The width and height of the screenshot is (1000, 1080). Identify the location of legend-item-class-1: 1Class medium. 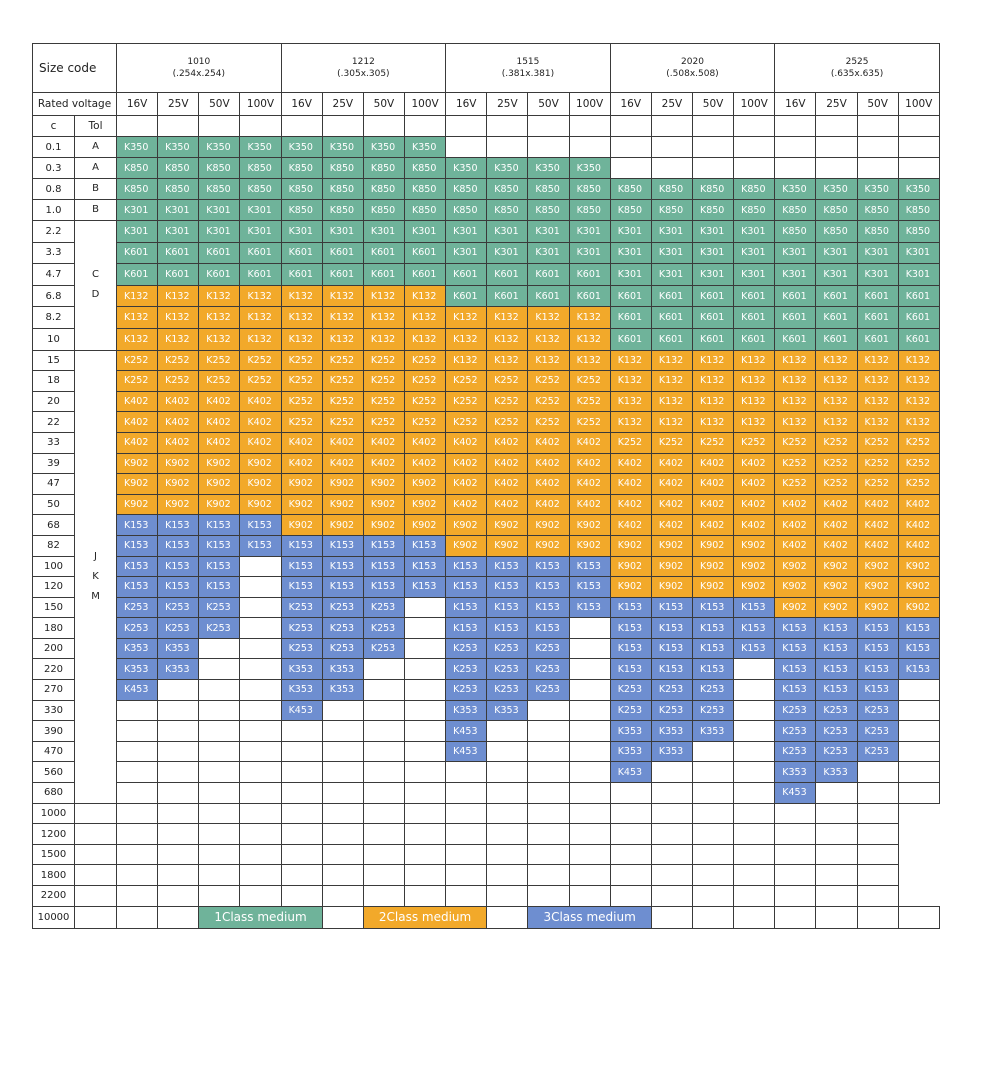
(260, 917).